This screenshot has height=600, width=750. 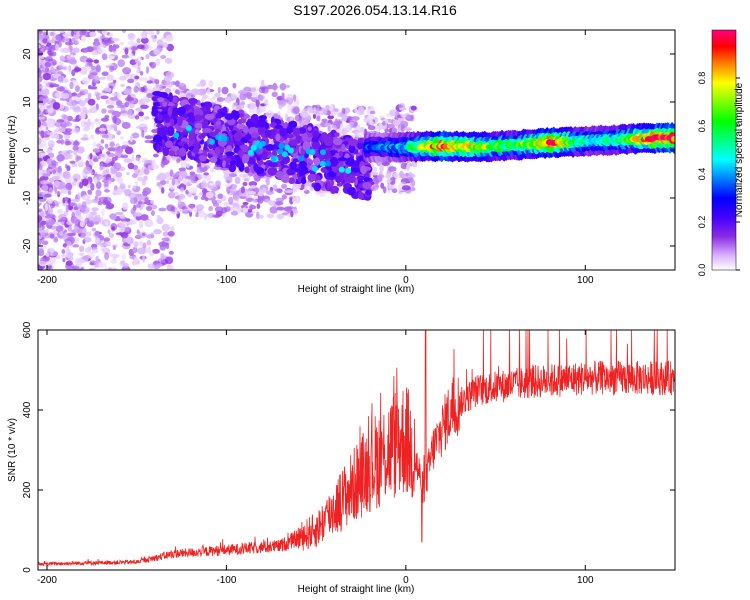 I want to click on figure-title: S197.2026.054.13.14.R16, so click(x=375, y=10).